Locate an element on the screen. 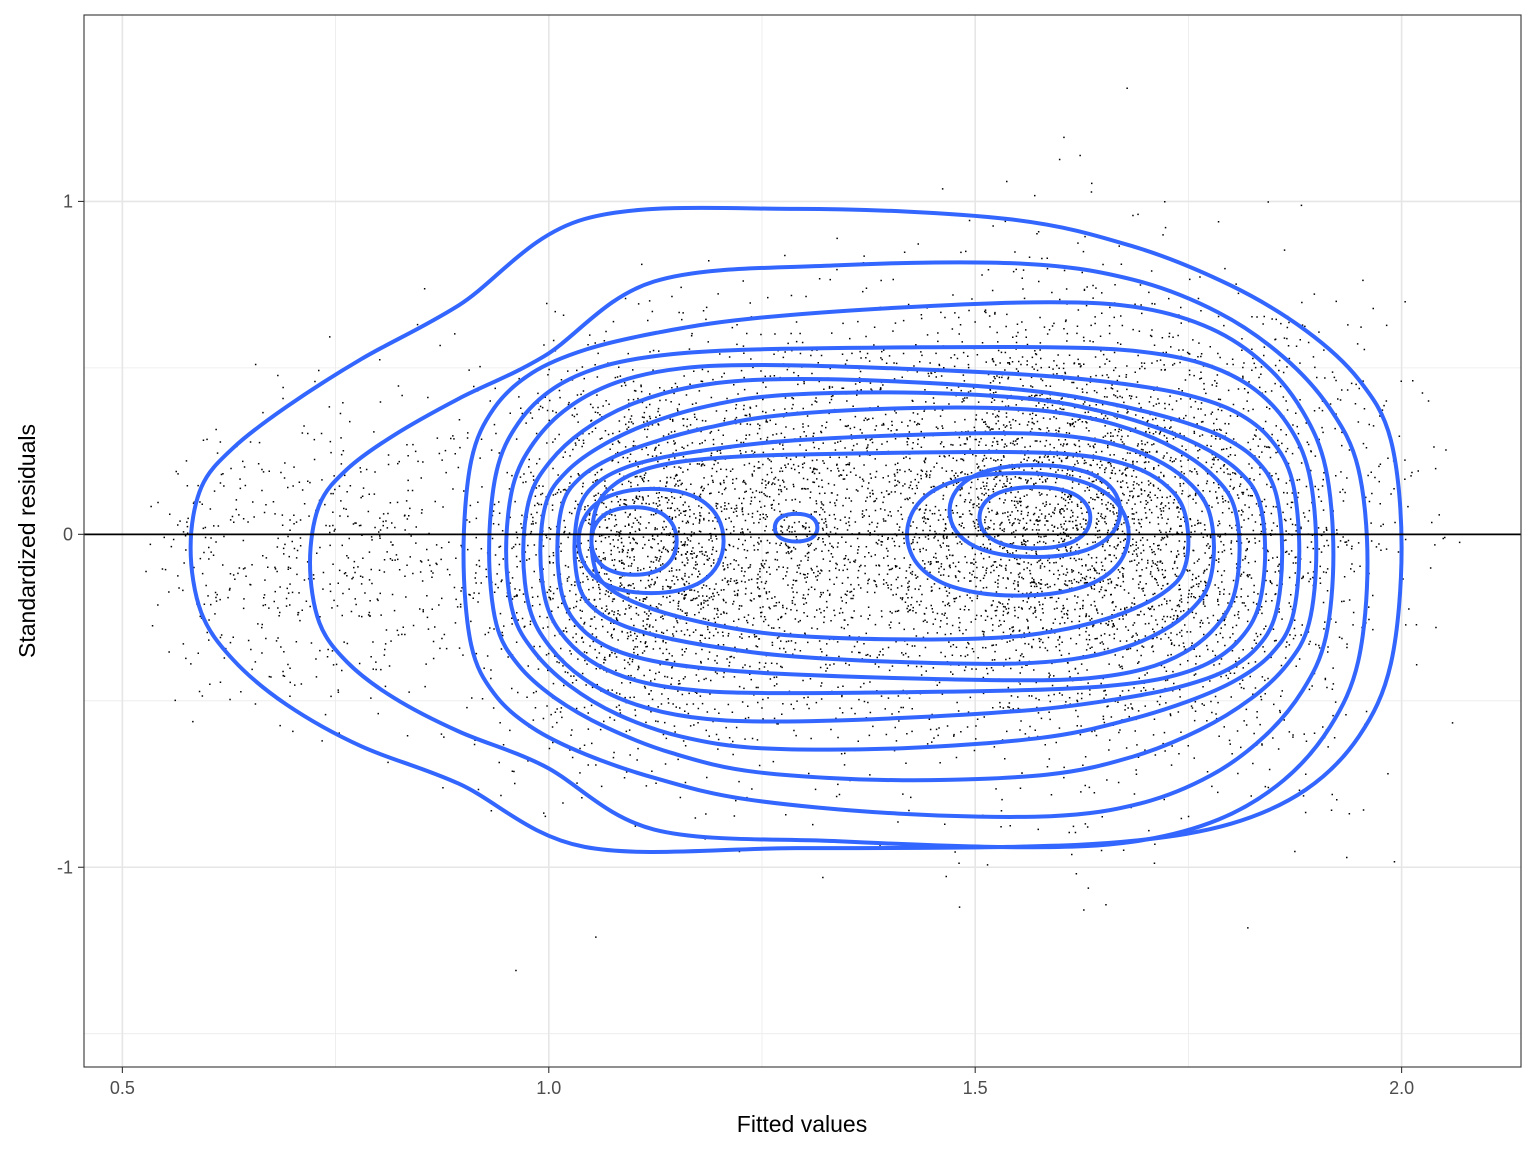  x-tick-label: 1.5 is located at coordinates (975, 1088).